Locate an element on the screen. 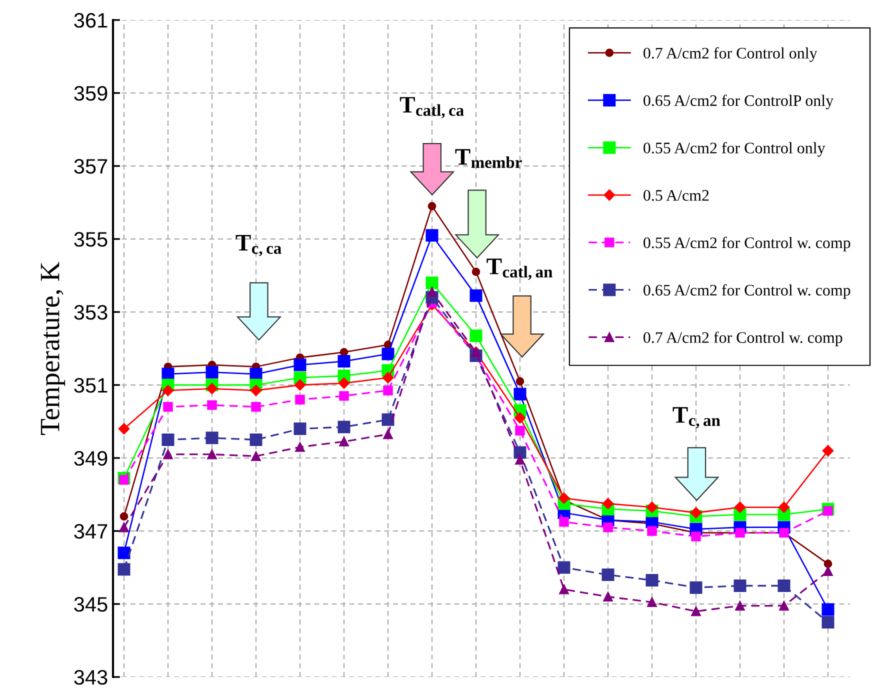  y-tick-label: 361 is located at coordinates (91, 20).